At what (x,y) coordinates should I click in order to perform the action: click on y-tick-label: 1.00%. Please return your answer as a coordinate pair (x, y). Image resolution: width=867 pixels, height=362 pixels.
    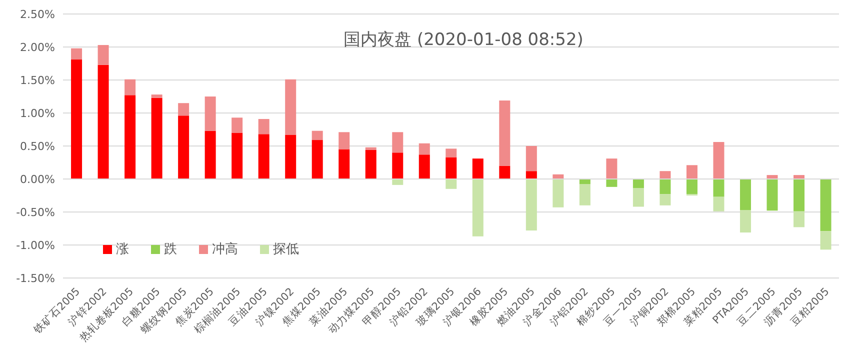
    Looking at the image, I should click on (37, 113).